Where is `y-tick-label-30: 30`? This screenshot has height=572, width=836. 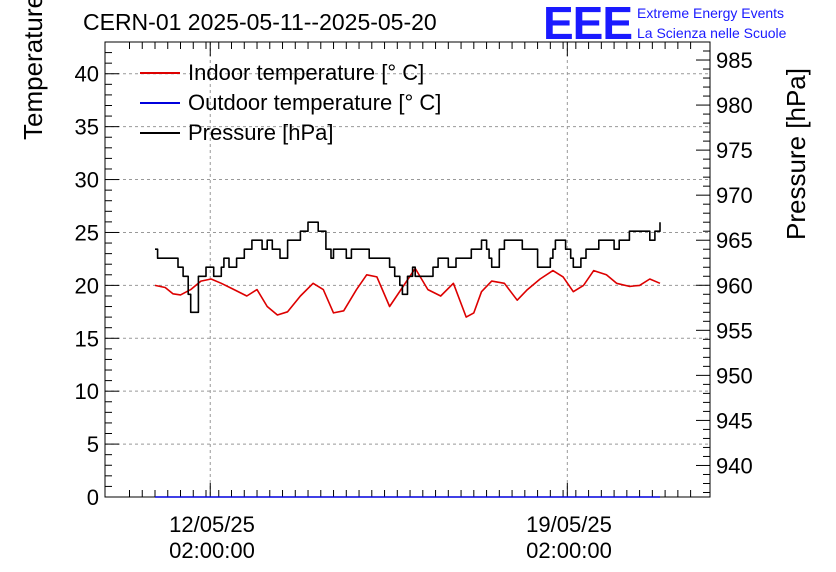 y-tick-label-30: 30 is located at coordinates (87, 180).